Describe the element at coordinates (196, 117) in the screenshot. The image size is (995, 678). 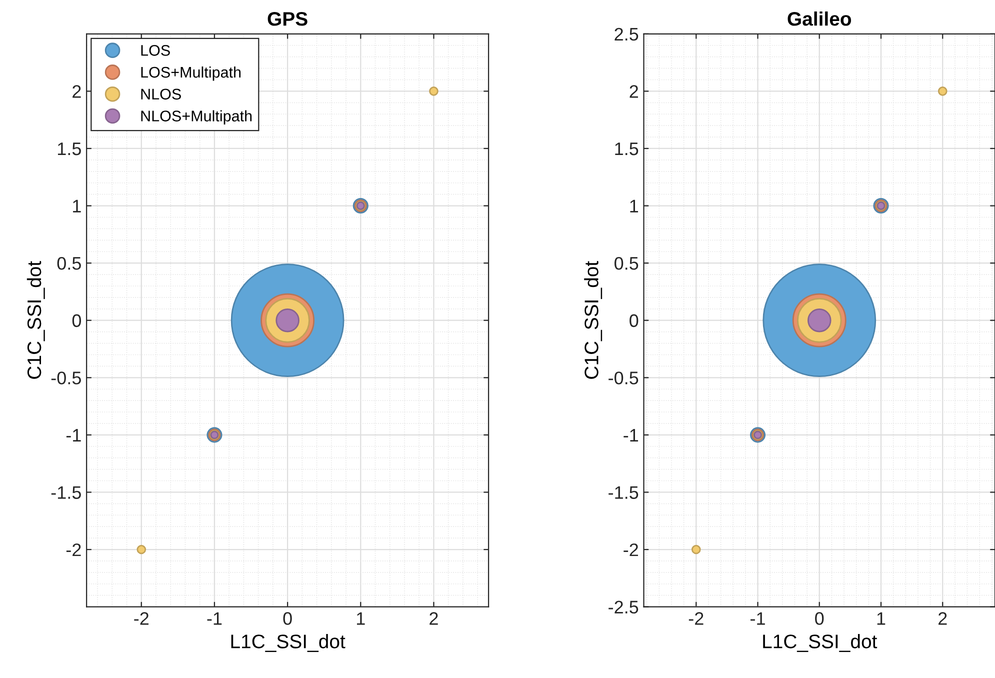
I see `legend-label: NLOS+Multipath` at that location.